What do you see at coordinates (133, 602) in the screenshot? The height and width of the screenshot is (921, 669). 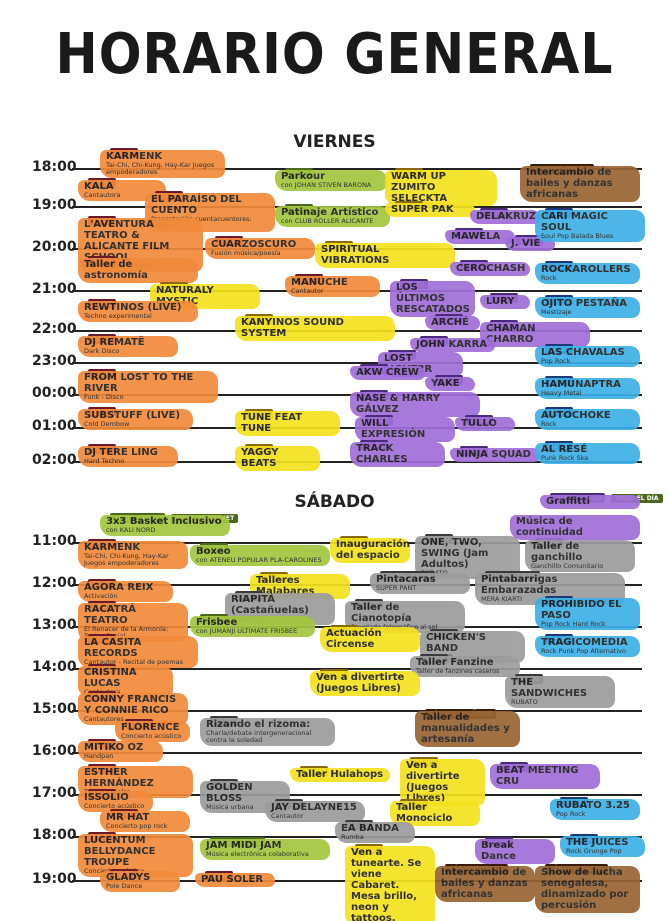 I see `event-head: 12:25` at bounding box center [133, 602].